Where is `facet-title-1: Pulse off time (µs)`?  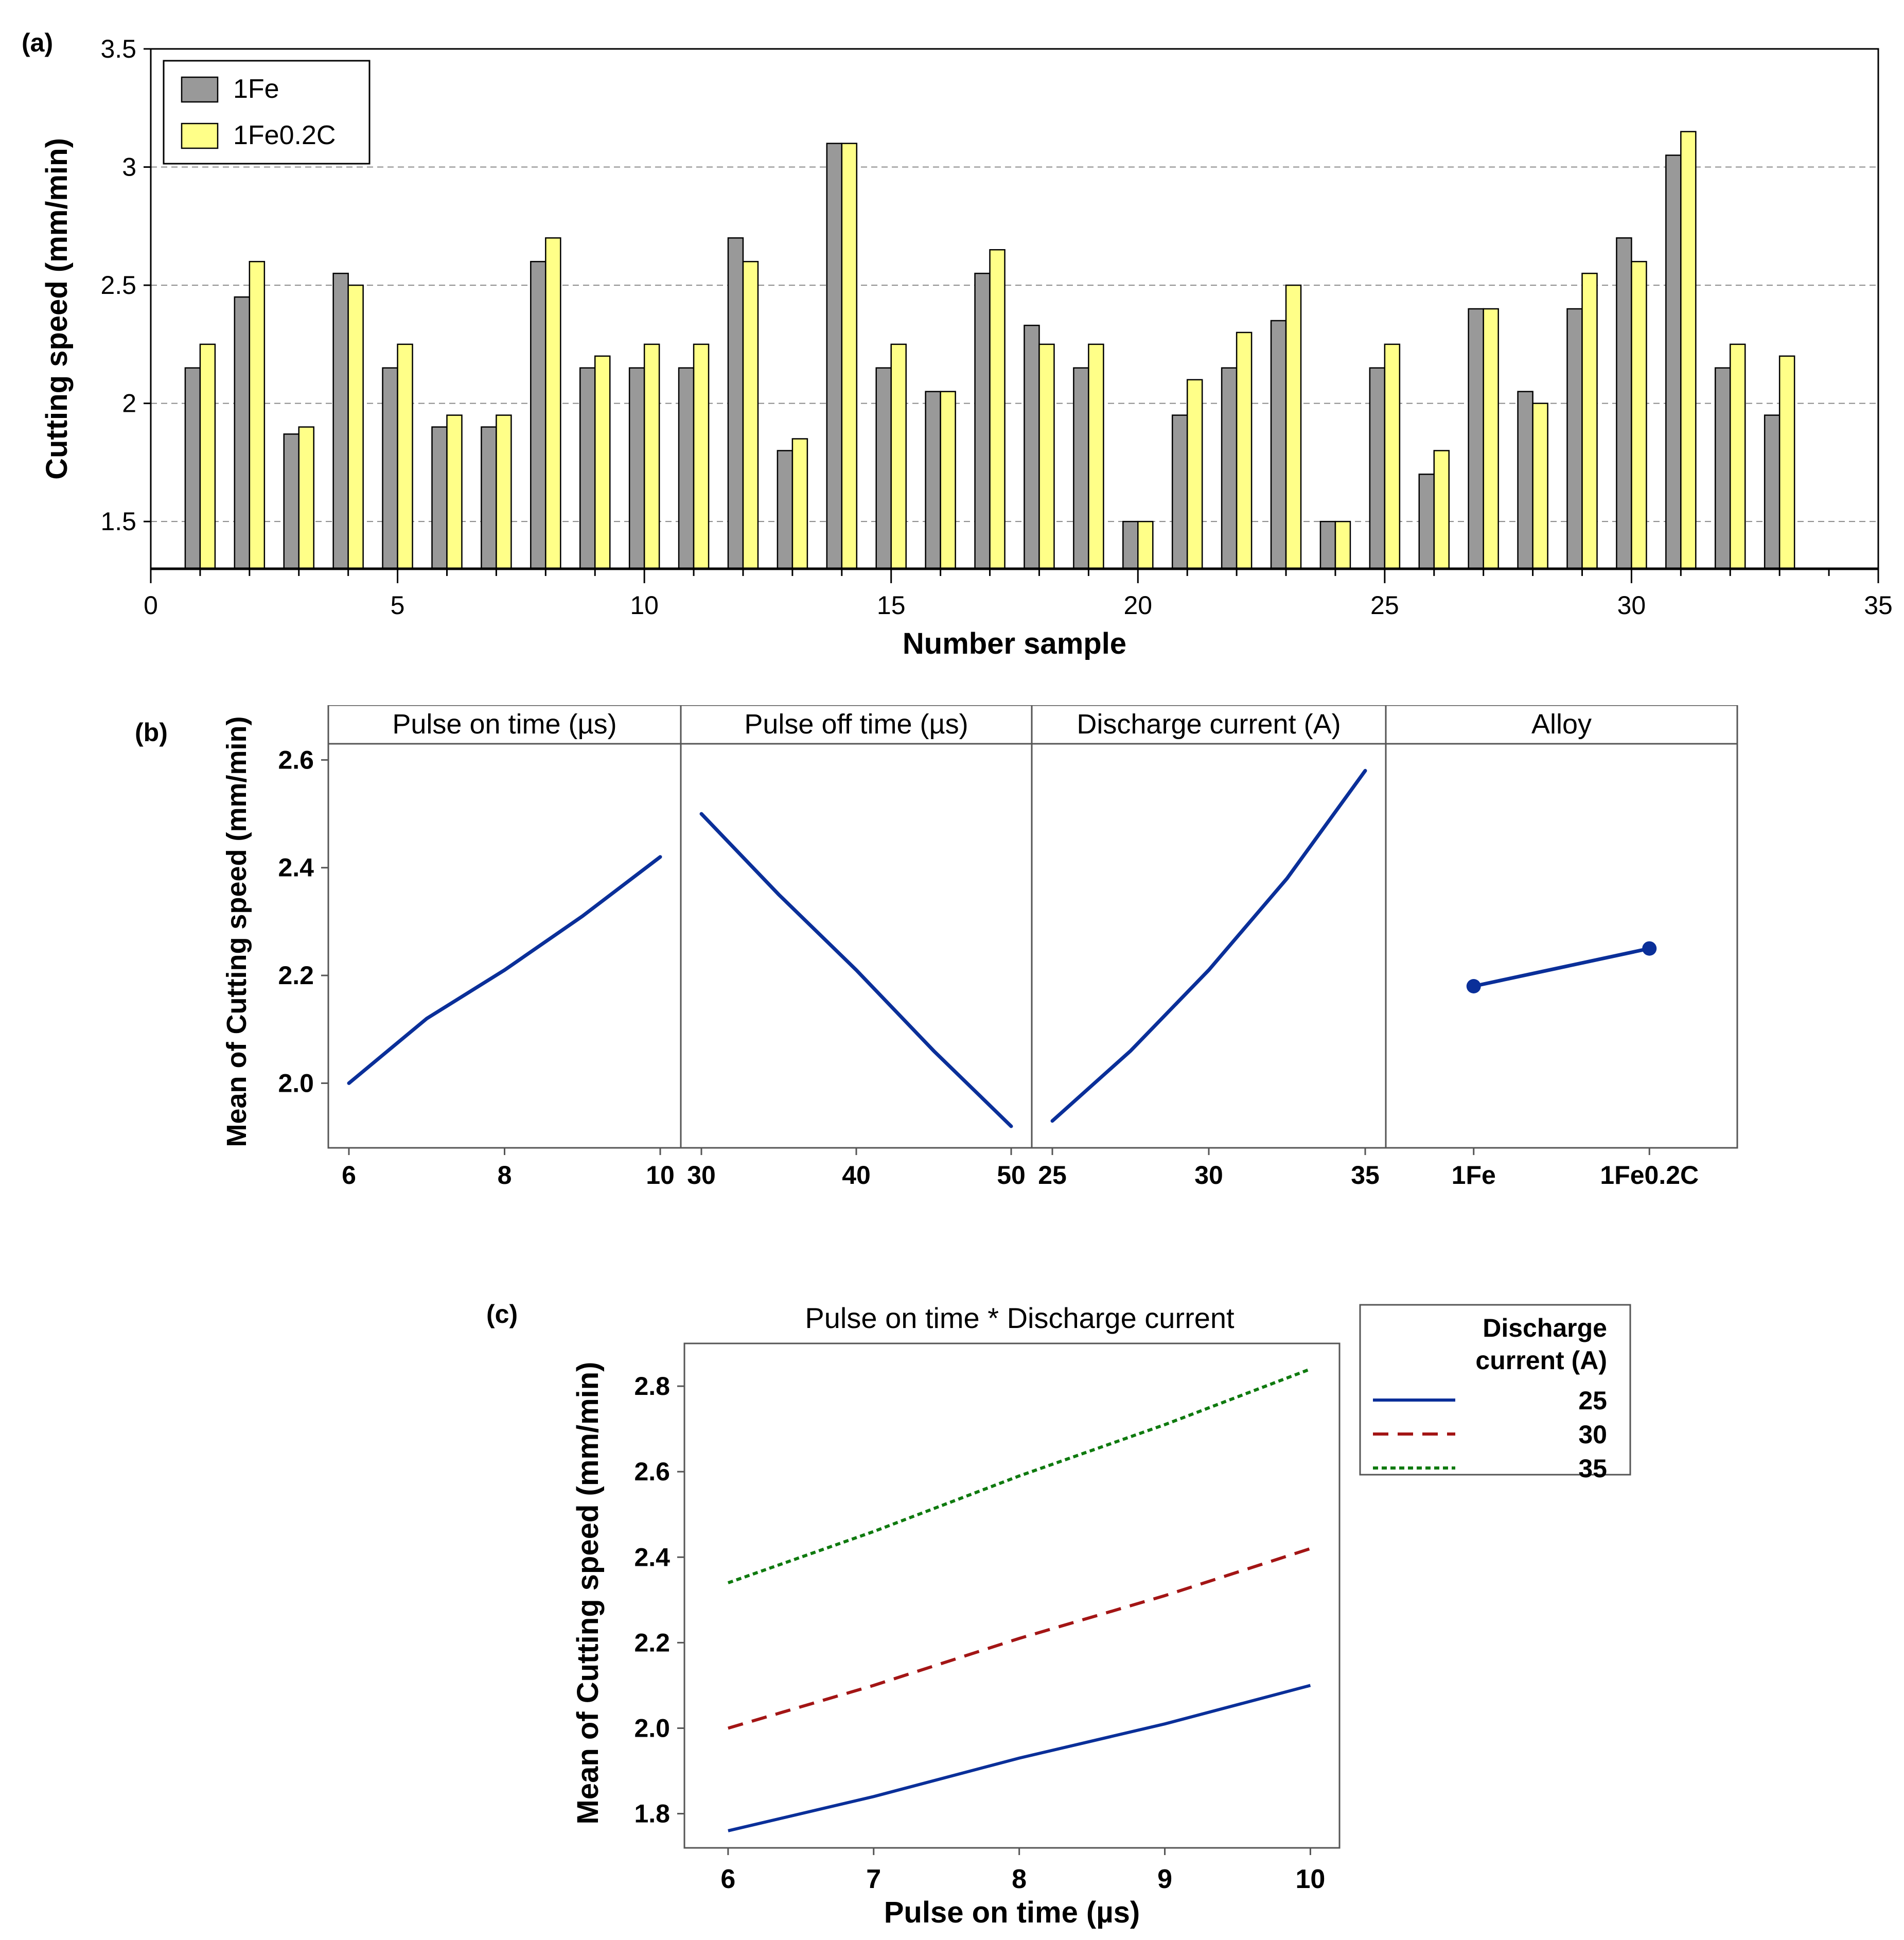 facet-title-1: Pulse off time (µs) is located at coordinates (856, 725).